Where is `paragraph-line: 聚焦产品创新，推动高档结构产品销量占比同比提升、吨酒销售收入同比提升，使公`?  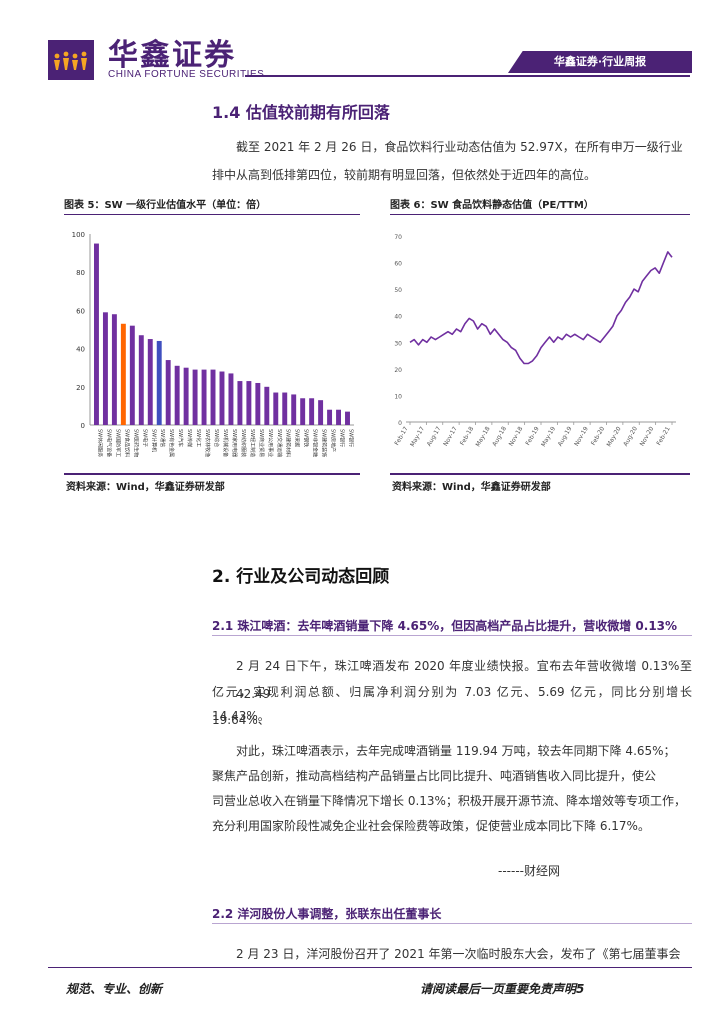
paragraph-line: 聚焦产品创新，推动高档结构产品销量占比同比提升、吨酒销售收入同比提升，使公 is located at coordinates (434, 776).